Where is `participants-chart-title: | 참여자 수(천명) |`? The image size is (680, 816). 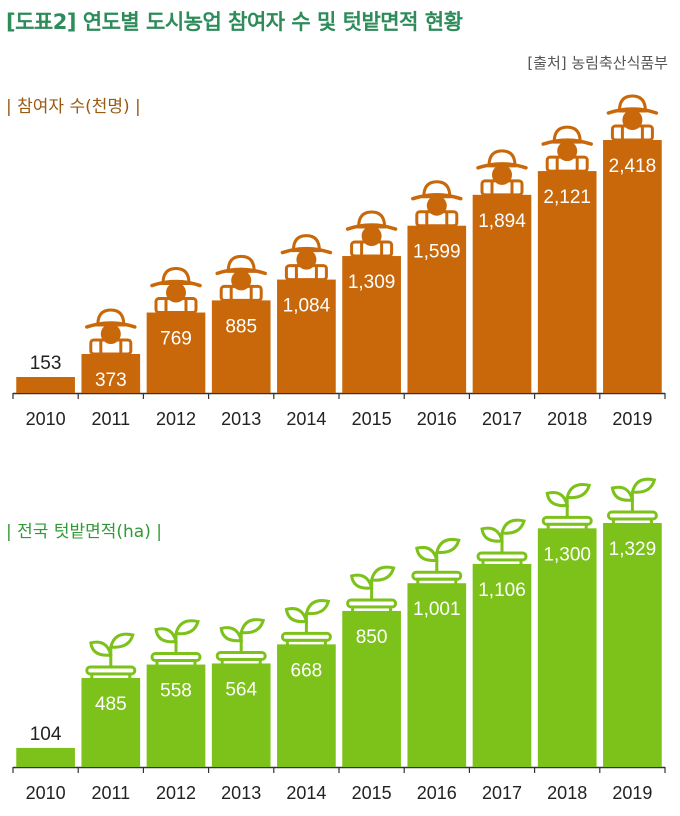
participants-chart-title: | 참여자 수(천명) | is located at coordinates (73, 107).